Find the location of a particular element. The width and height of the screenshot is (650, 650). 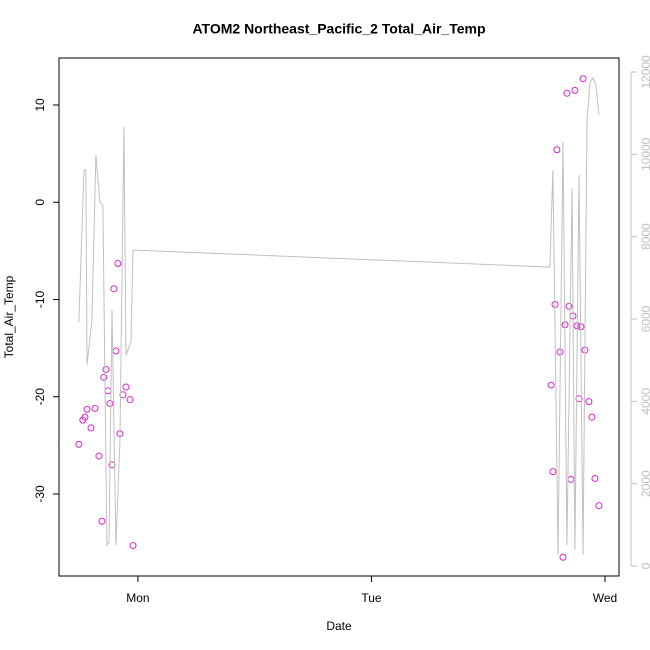

y-tick-label: -20 is located at coordinates (40, 397).